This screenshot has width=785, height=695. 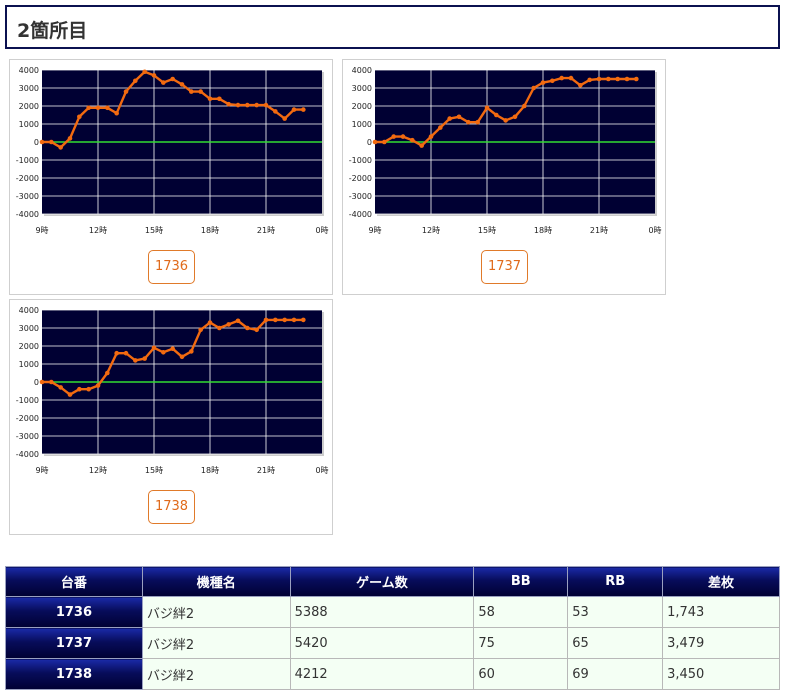 I want to click on rb-cell: 69, so click(x=615, y=674).